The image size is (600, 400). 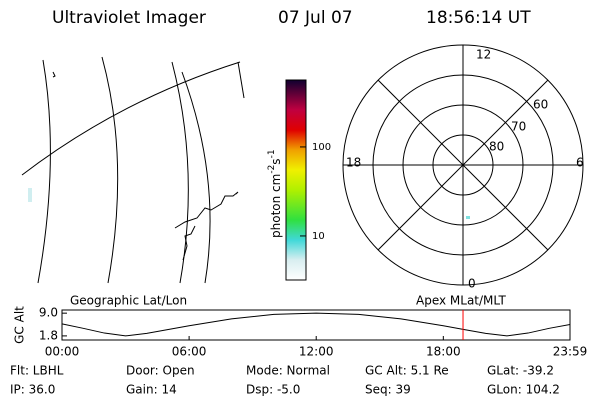 I want to click on lat-label: 60, so click(x=540, y=105).